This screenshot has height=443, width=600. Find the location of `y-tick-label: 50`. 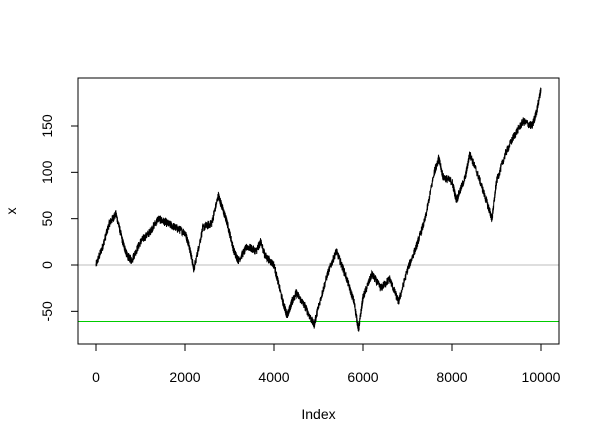

y-tick-label: 50 is located at coordinates (47, 219).